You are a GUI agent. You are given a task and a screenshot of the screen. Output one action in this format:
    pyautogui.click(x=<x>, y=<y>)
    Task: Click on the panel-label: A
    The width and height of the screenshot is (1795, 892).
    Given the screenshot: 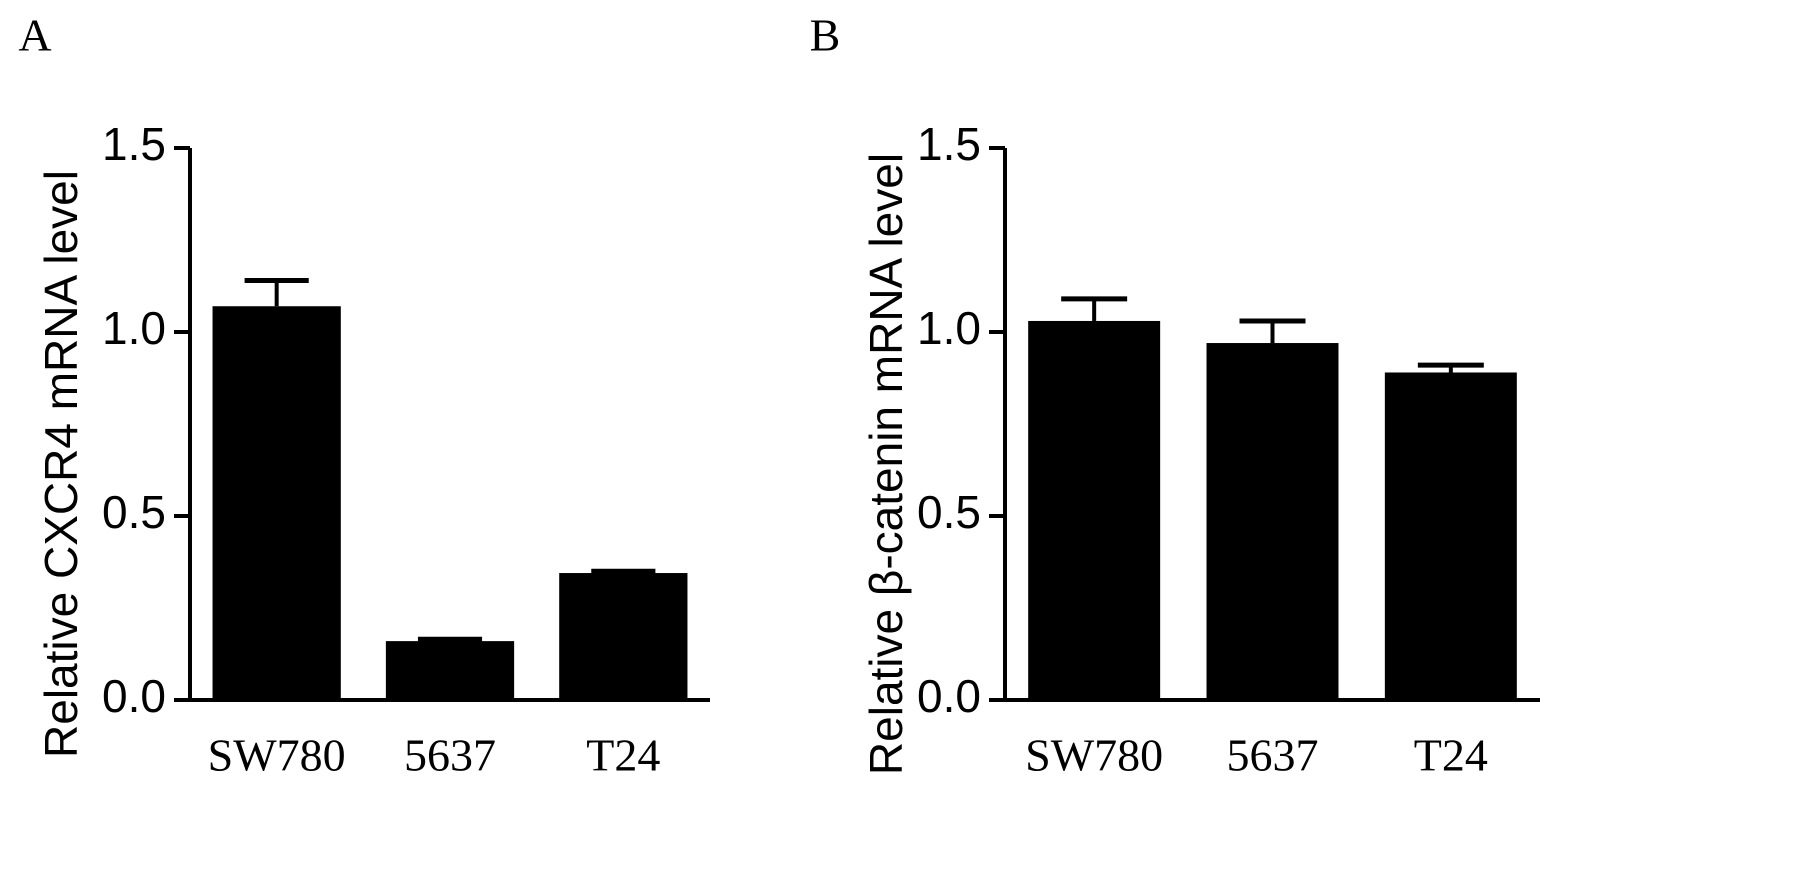 What is the action you would take?
    pyautogui.click(x=34, y=35)
    